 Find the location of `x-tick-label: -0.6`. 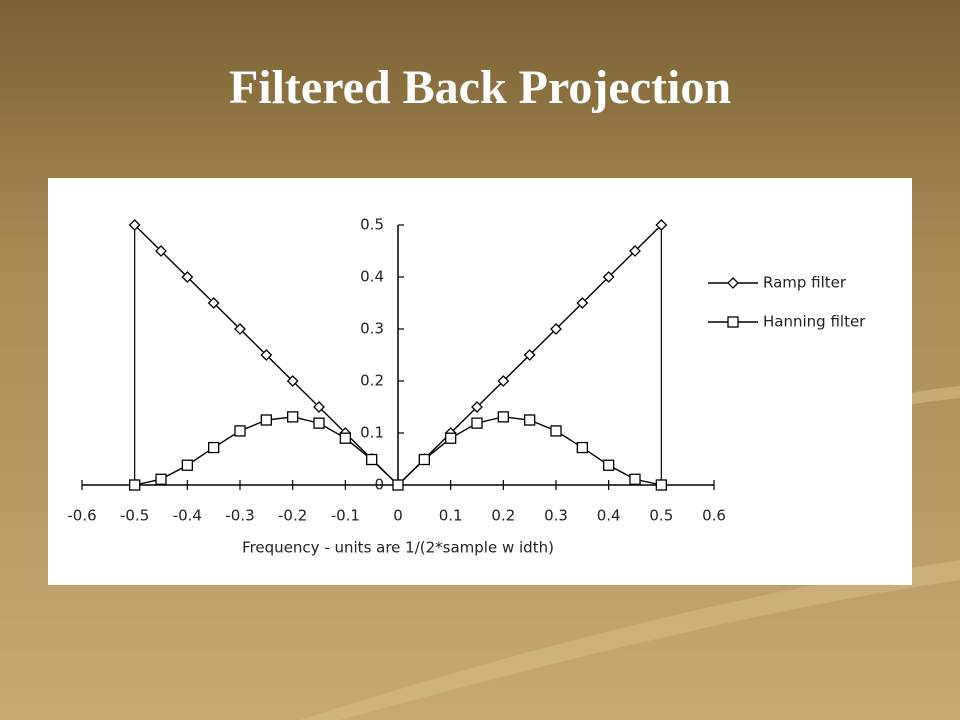

x-tick-label: -0.6 is located at coordinates (81, 516).